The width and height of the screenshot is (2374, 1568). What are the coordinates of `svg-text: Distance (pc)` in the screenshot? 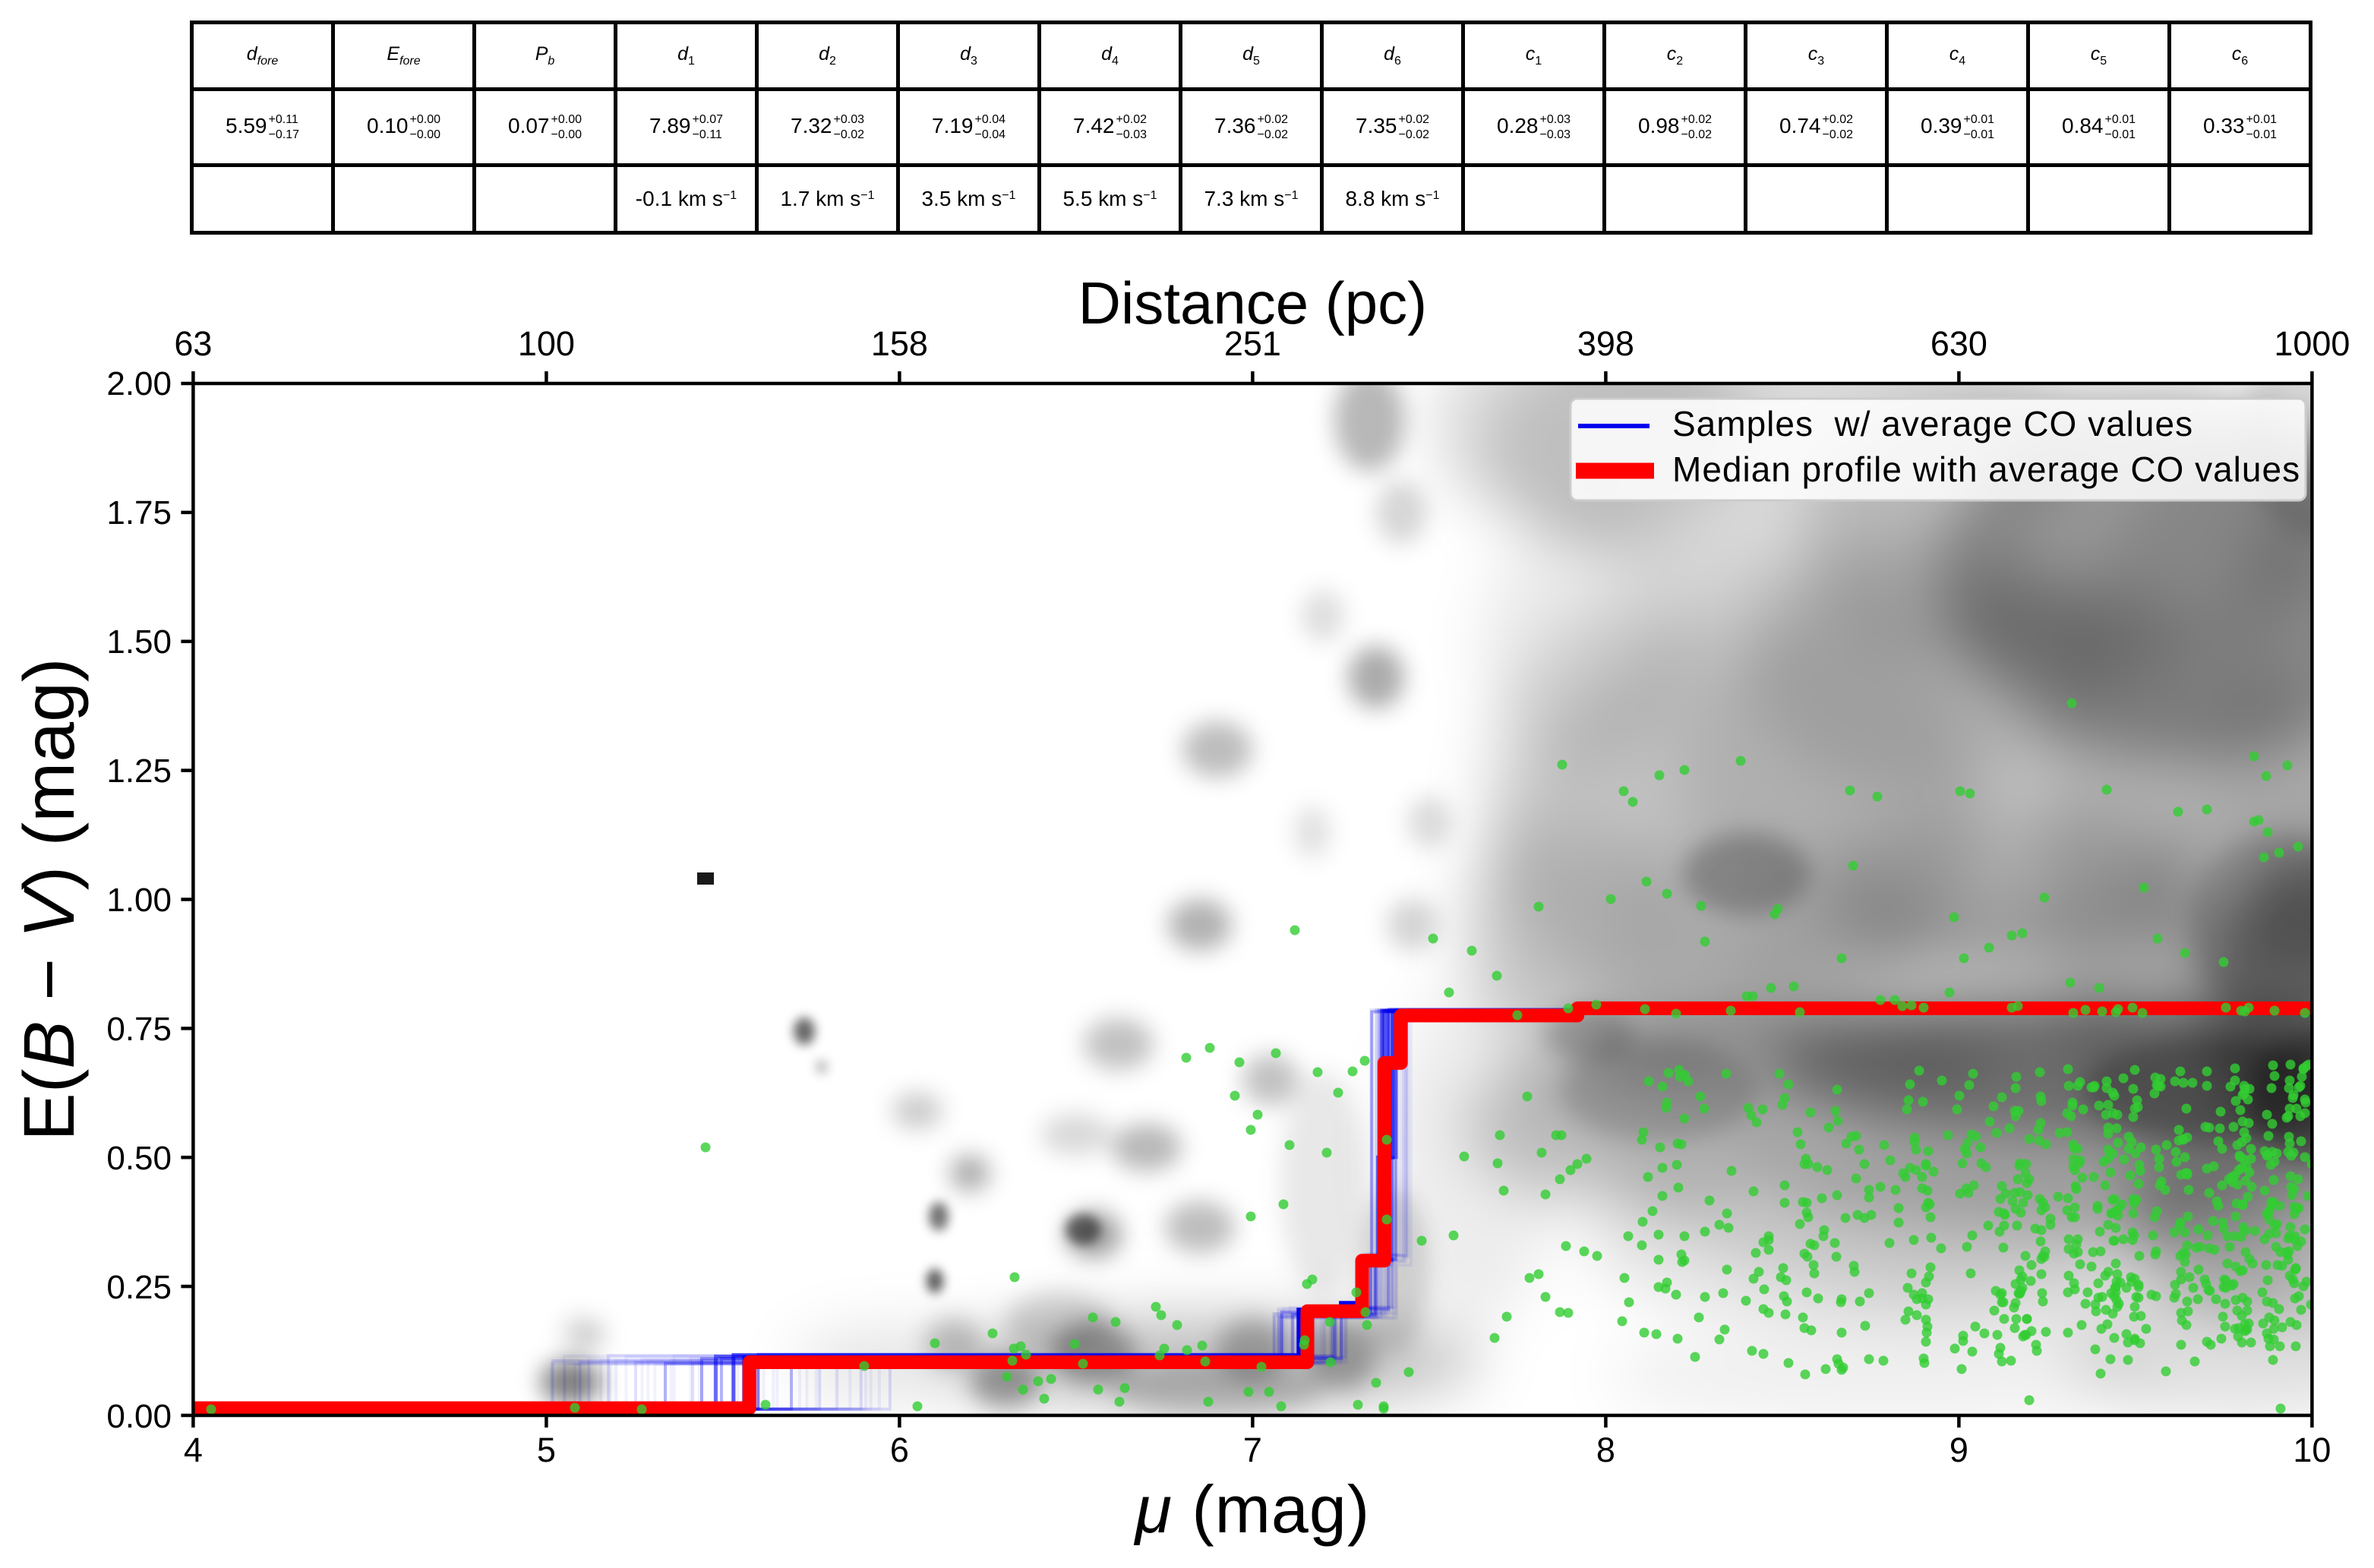 It's located at (1252, 303).